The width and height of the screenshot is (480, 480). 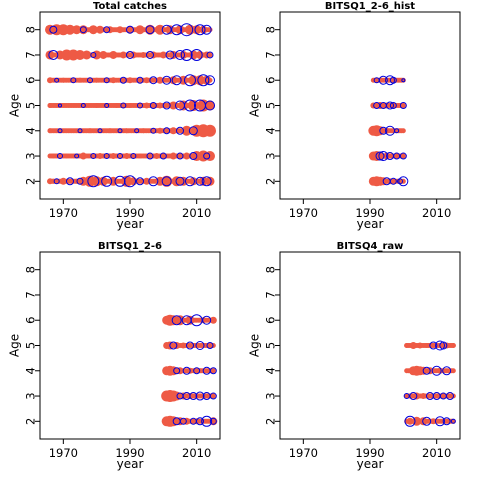 What do you see at coordinates (370, 105) in the screenshot?
I see `plot-frame` at bounding box center [370, 105].